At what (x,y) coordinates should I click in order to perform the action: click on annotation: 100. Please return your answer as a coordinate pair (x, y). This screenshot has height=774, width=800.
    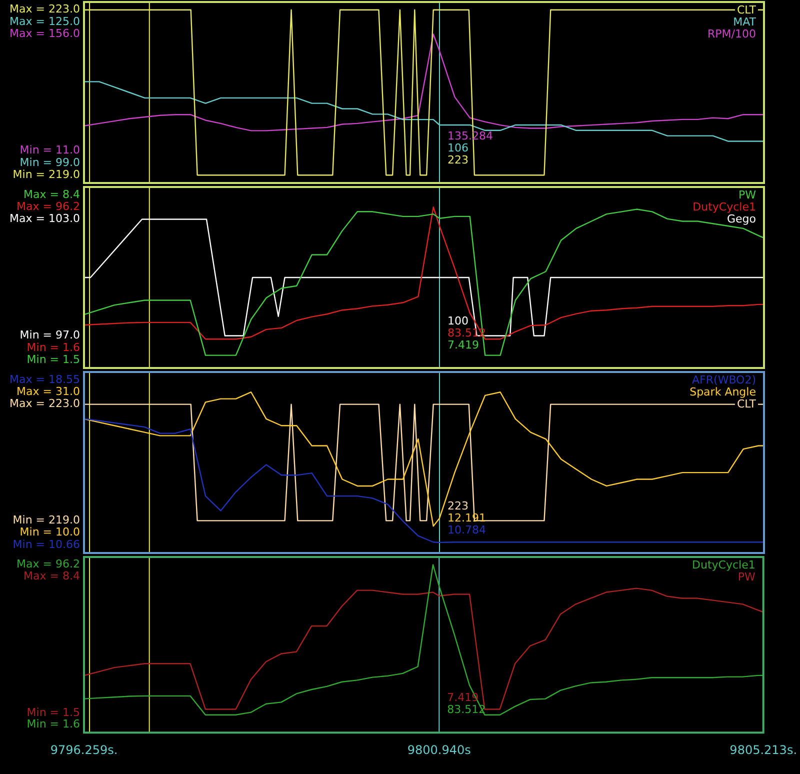
    Looking at the image, I should click on (457, 321).